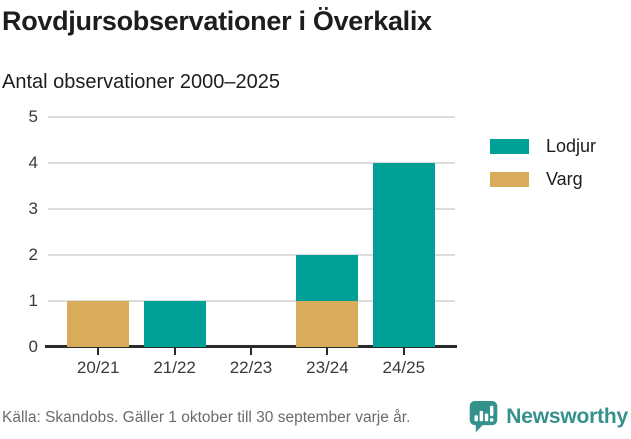 Image resolution: width=631 pixels, height=439 pixels. What do you see at coordinates (33, 208) in the screenshot?
I see `y-axis-label: 3` at bounding box center [33, 208].